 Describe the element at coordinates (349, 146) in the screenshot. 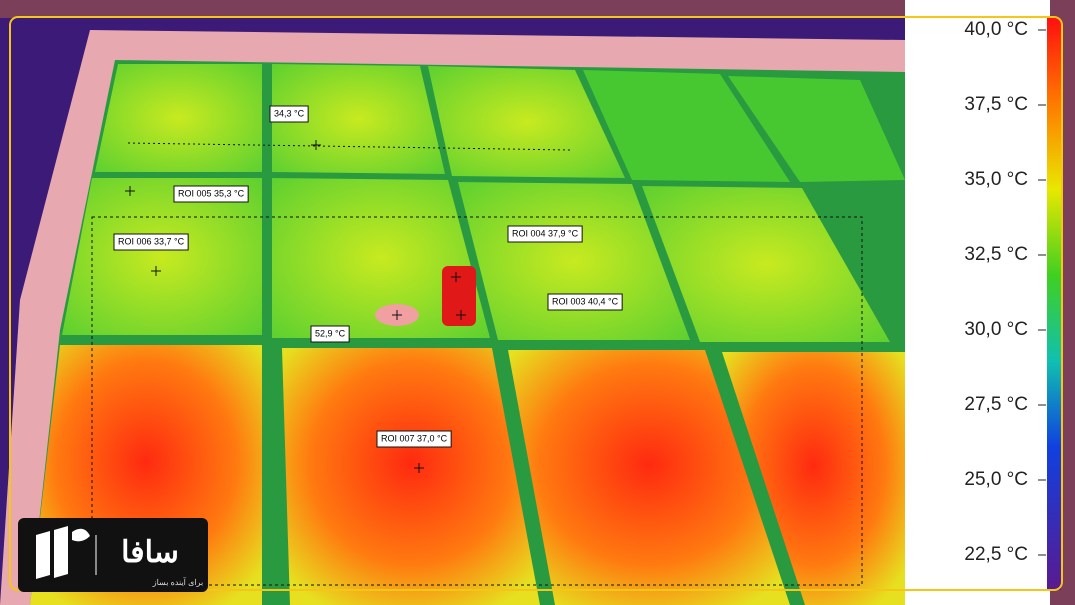

I see `line-roi` at that location.